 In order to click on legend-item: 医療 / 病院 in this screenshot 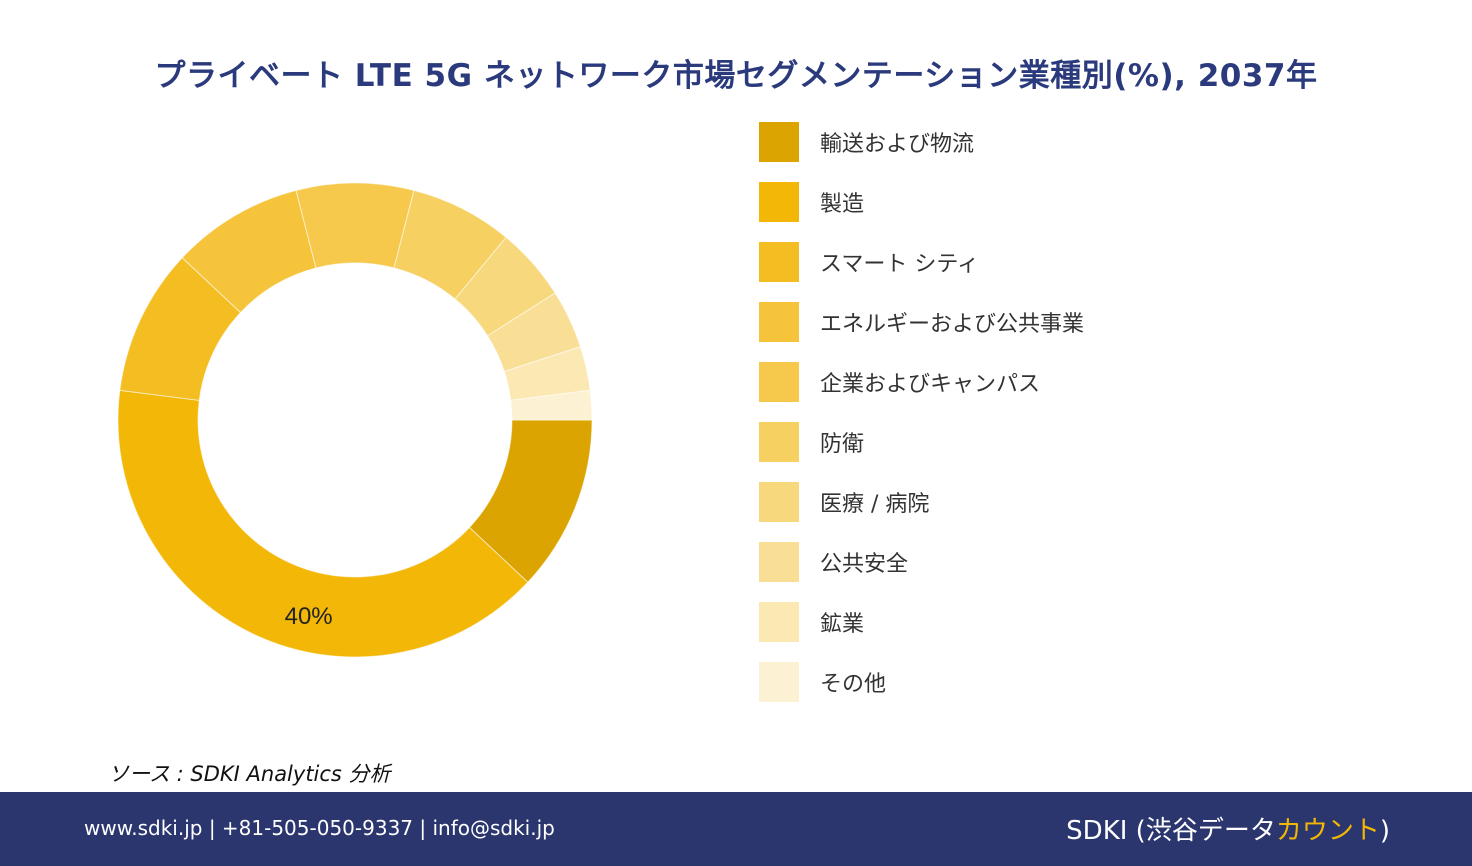, I will do `click(921, 502)`.